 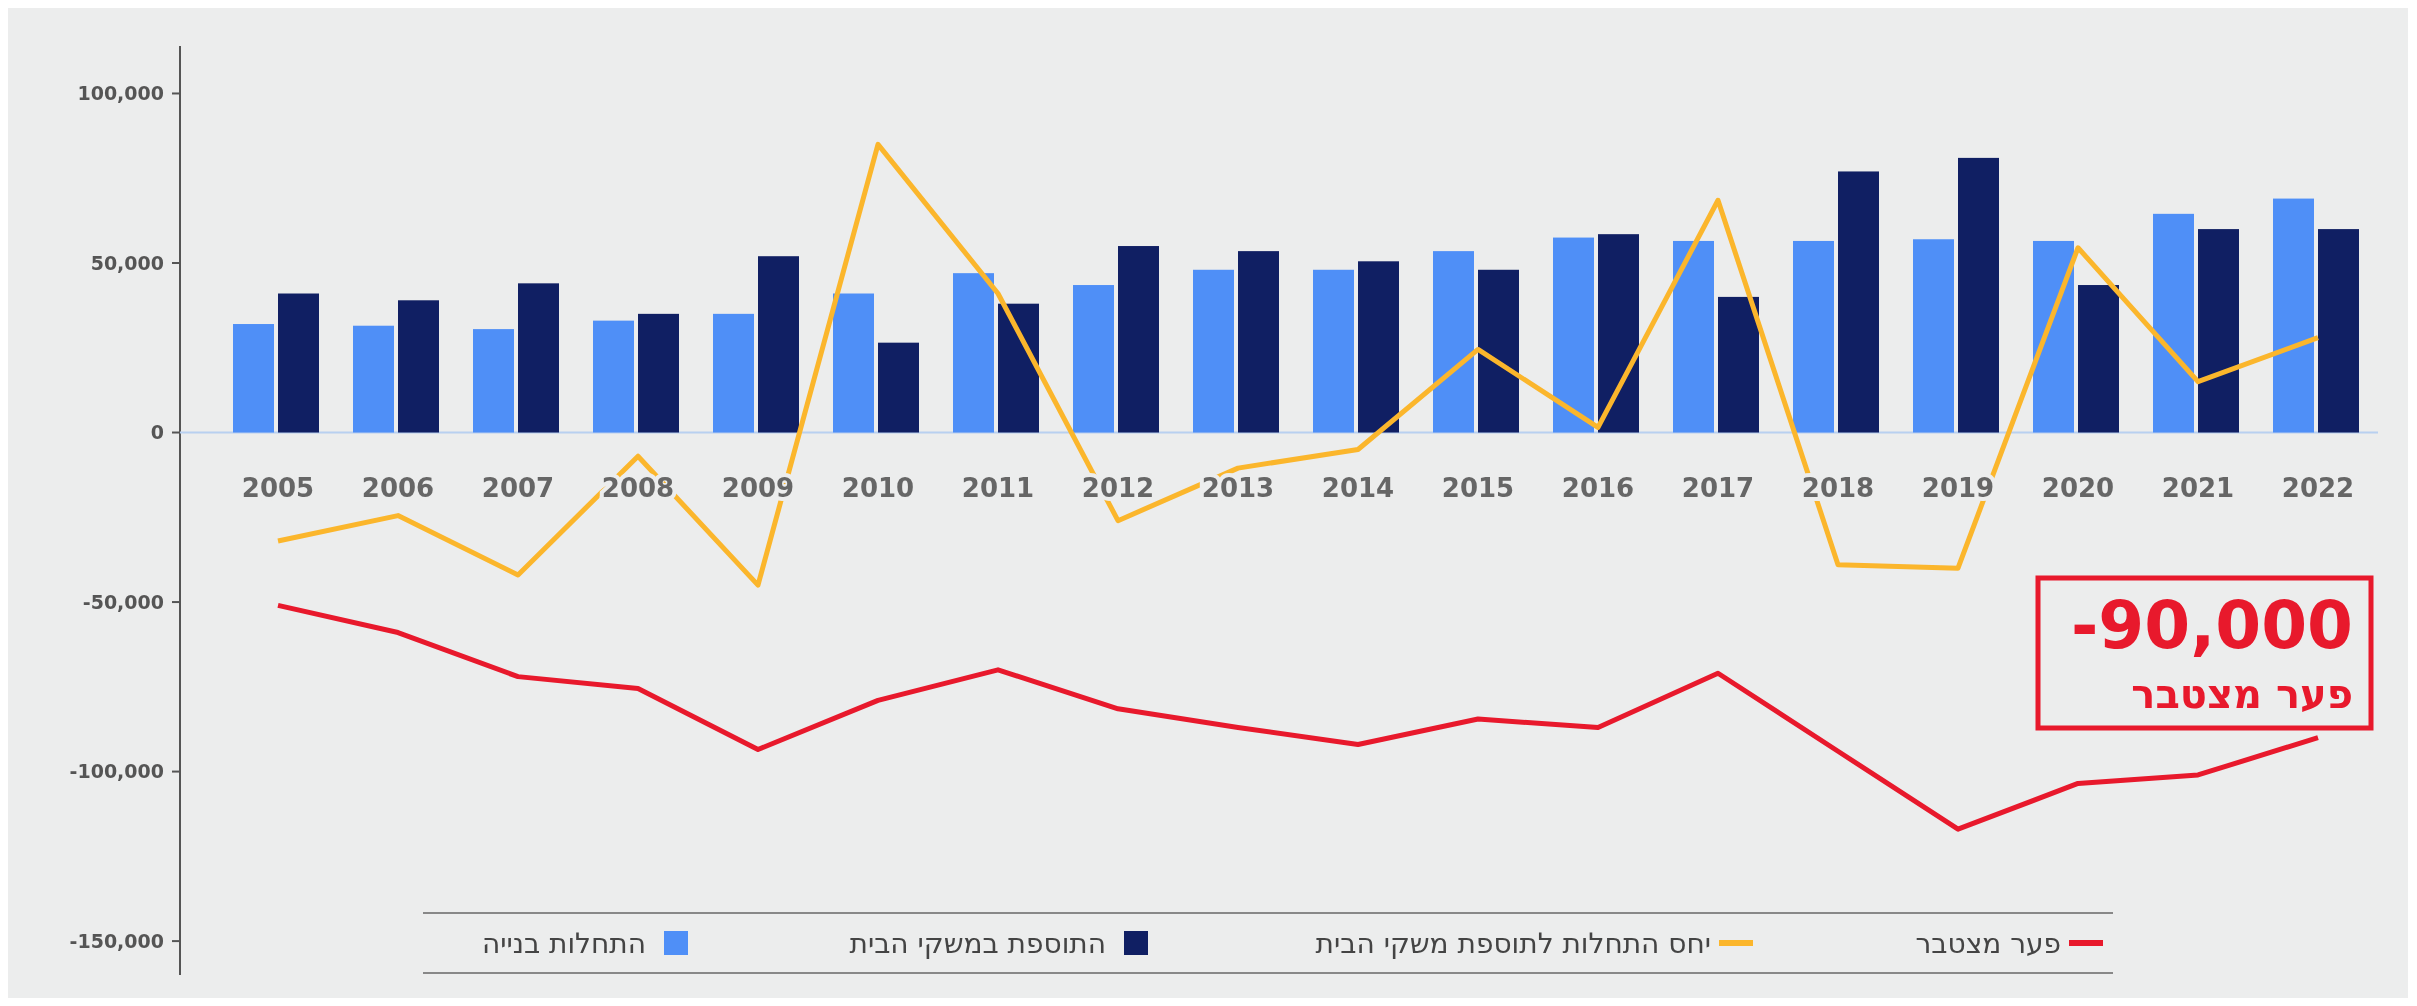 I want to click on x-tick-label: 2014, so click(x=1358, y=487).